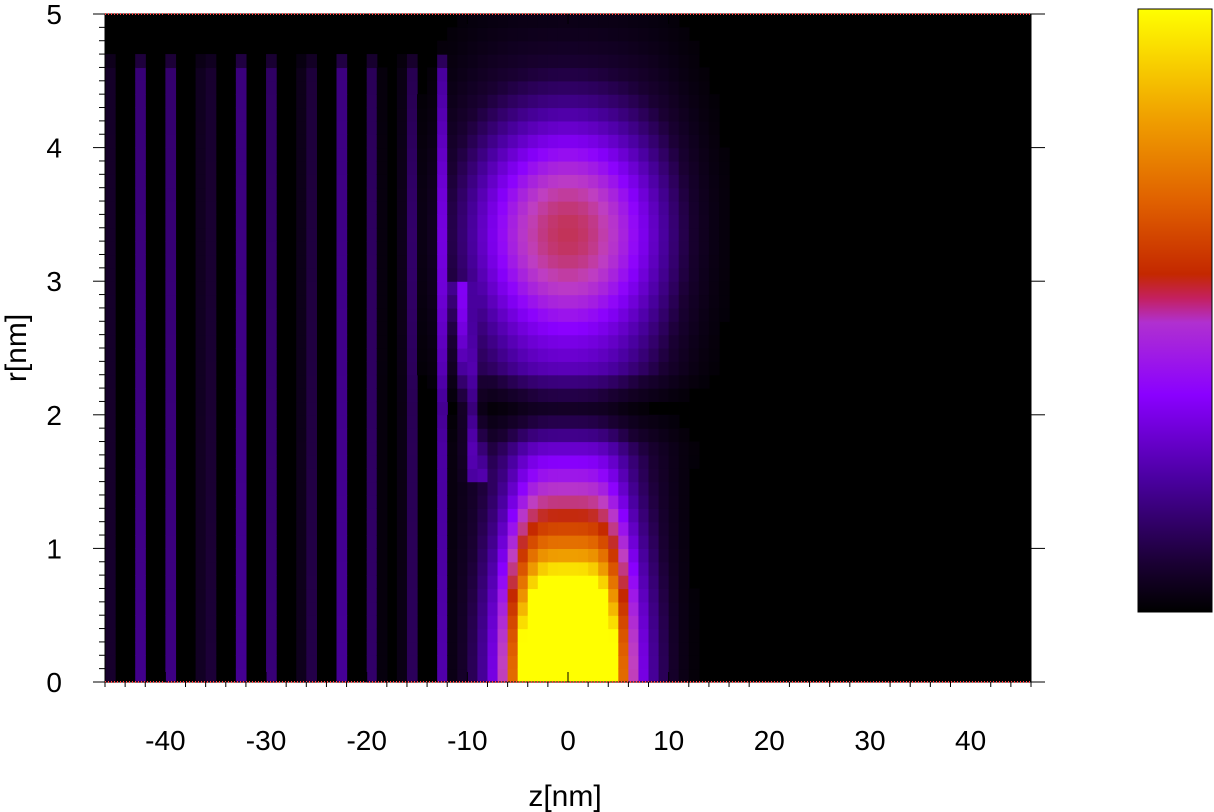 This screenshot has width=1214, height=812. I want to click on x-tick-label: -30, so click(266, 740).